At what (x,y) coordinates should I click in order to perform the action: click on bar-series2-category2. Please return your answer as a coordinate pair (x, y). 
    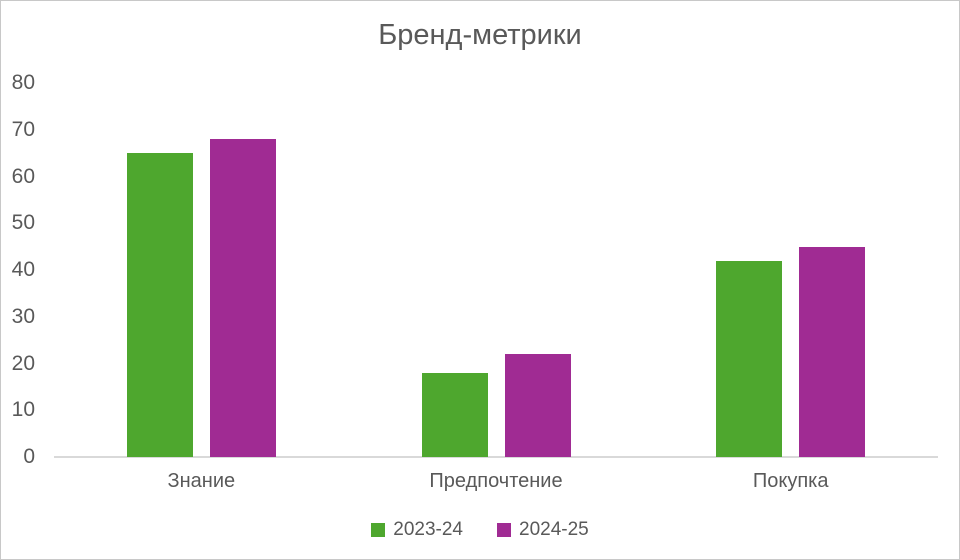
    Looking at the image, I should click on (537, 405).